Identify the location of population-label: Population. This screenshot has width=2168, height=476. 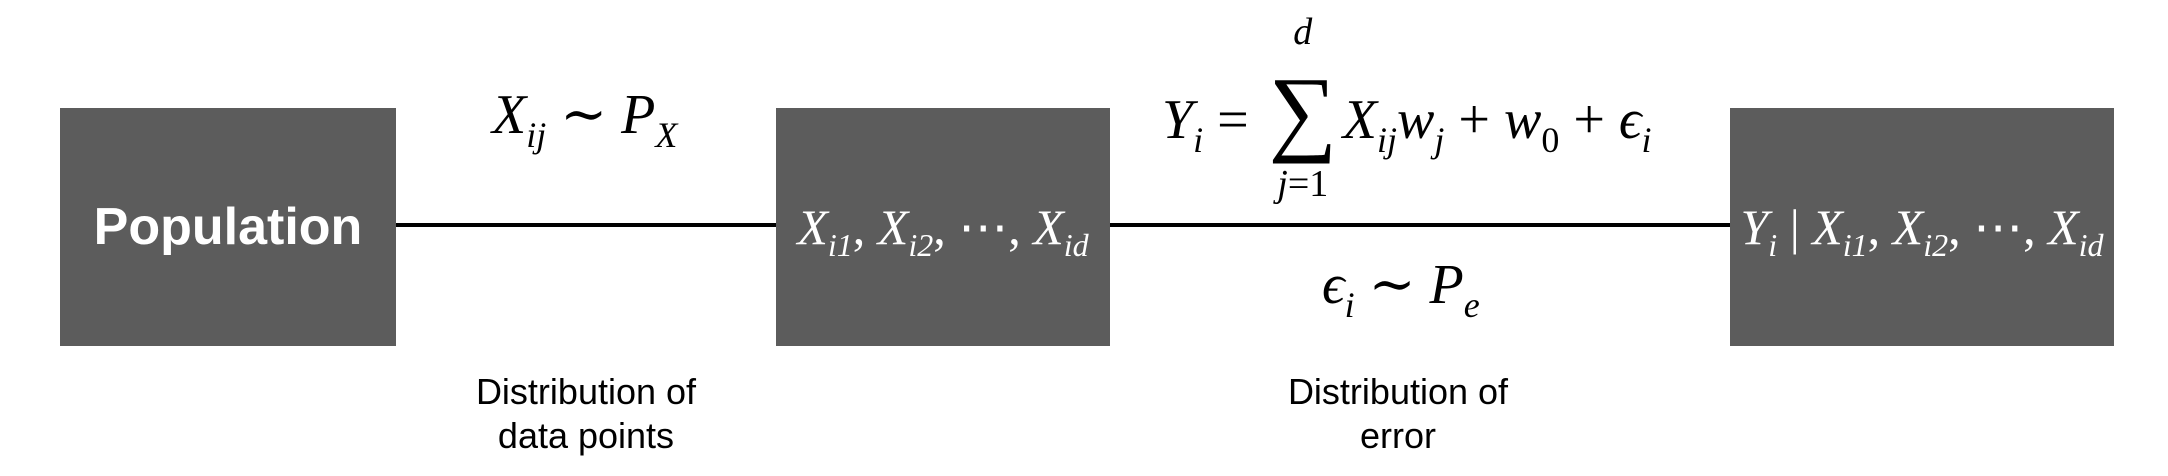
(228, 227).